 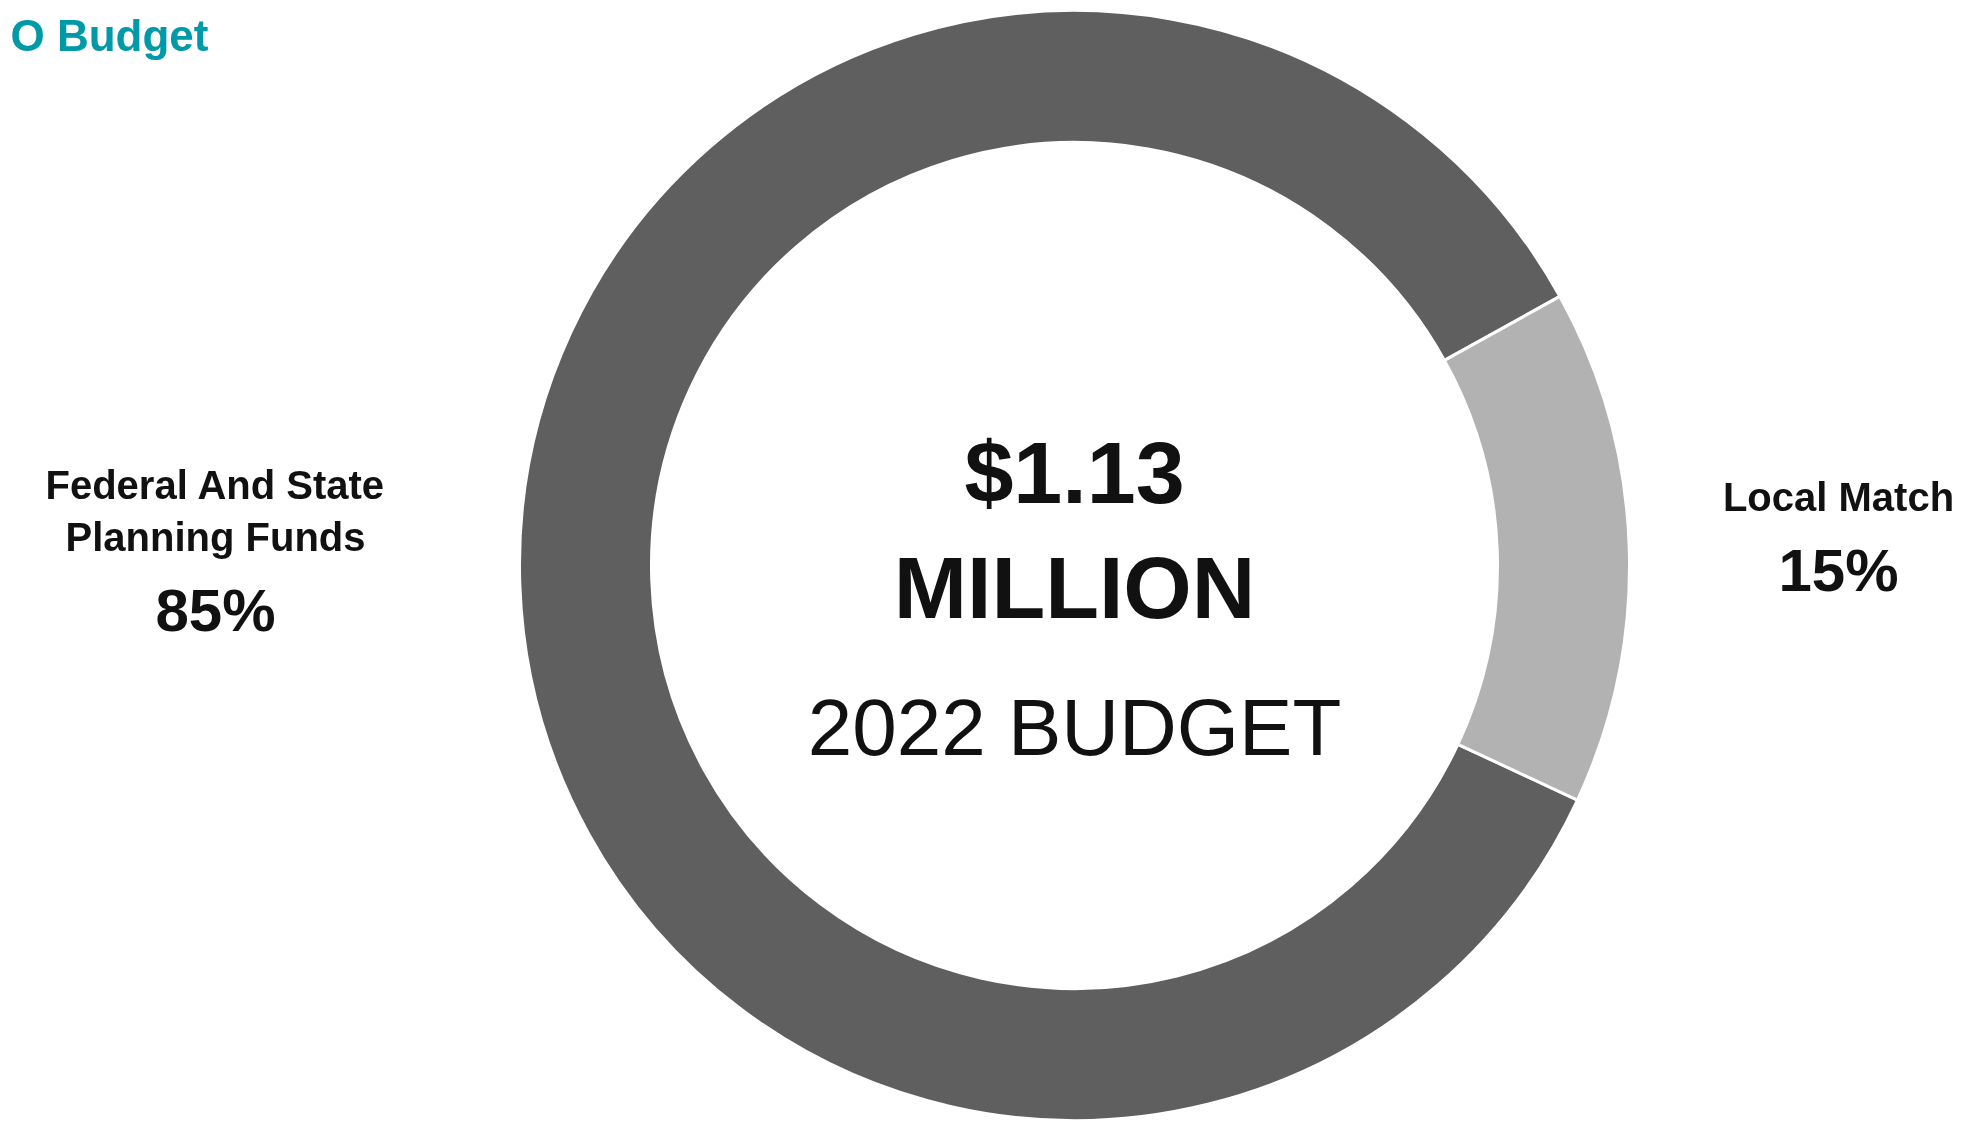 What do you see at coordinates (1074, 587) in the screenshot?
I see `text: MILLION` at bounding box center [1074, 587].